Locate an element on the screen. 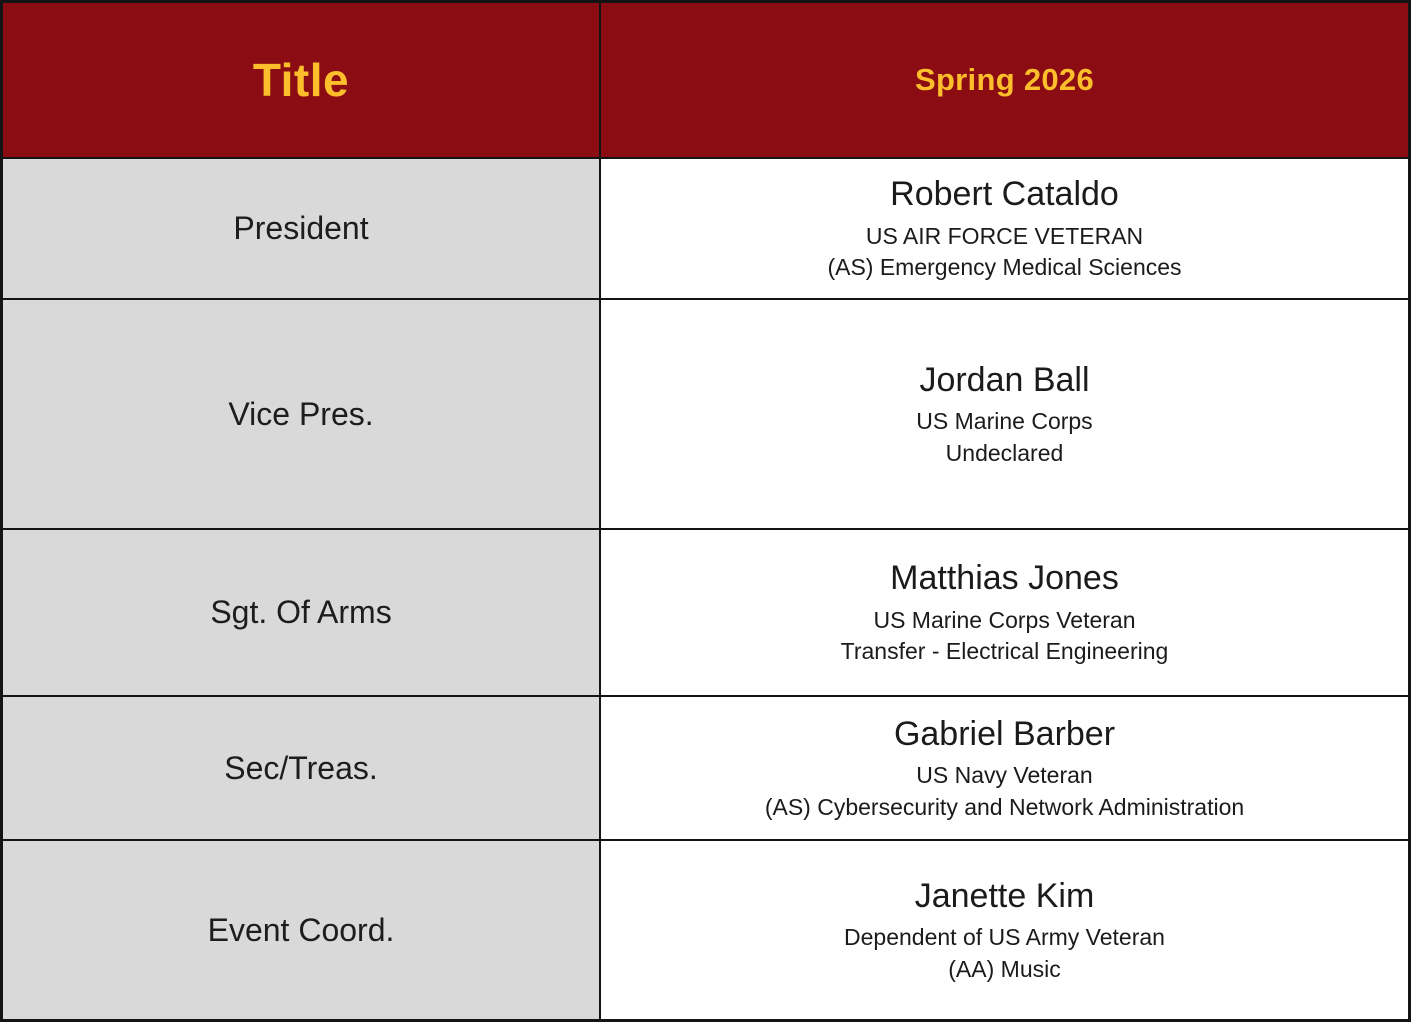 The height and width of the screenshot is (1022, 1411). header-cell-season: Spring 2026 is located at coordinates (1004, 81).